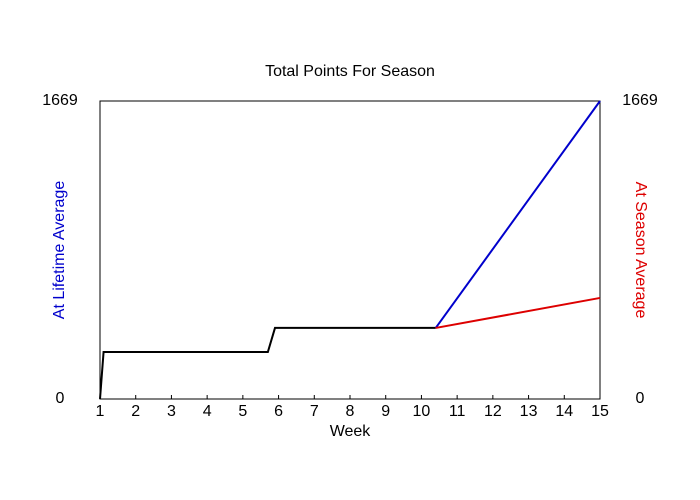 The width and height of the screenshot is (700, 500). What do you see at coordinates (242, 411) in the screenshot?
I see `x-tick-label: 5` at bounding box center [242, 411].